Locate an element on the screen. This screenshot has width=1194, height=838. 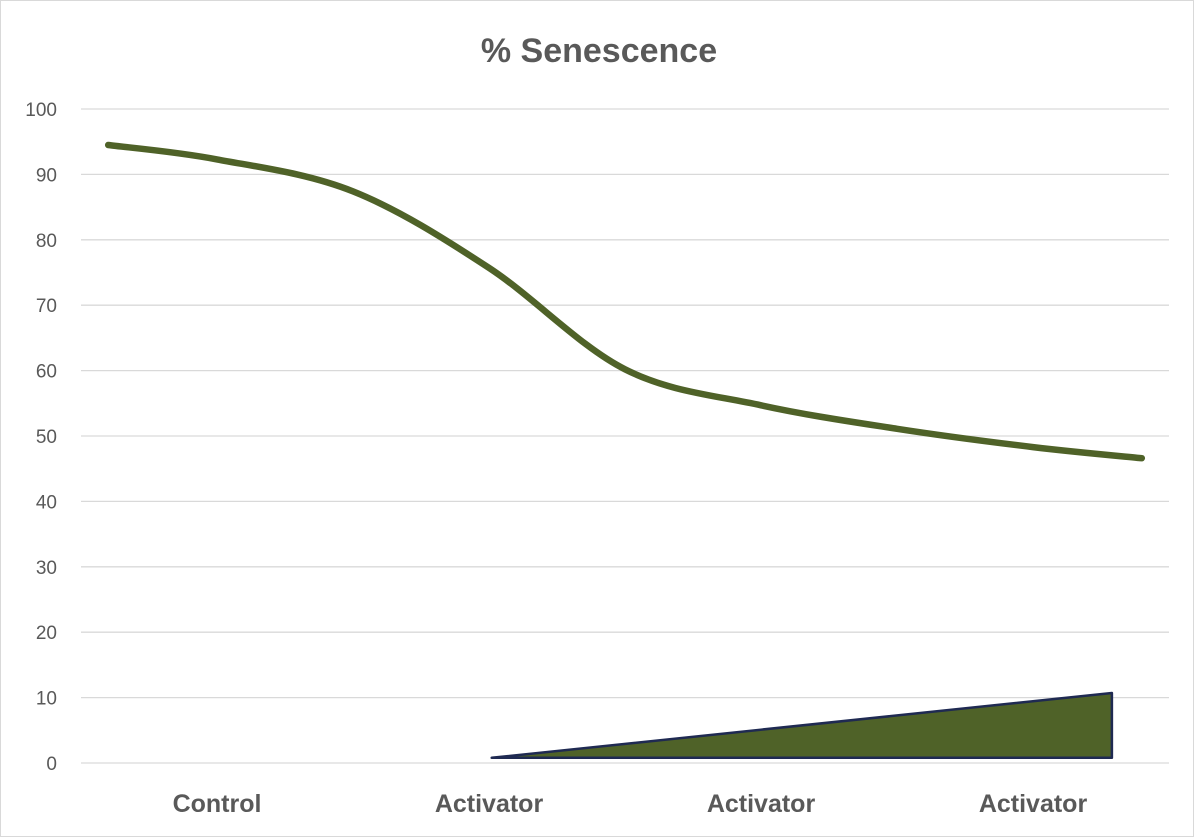
y-tick-label-30: 30 is located at coordinates (46, 568).